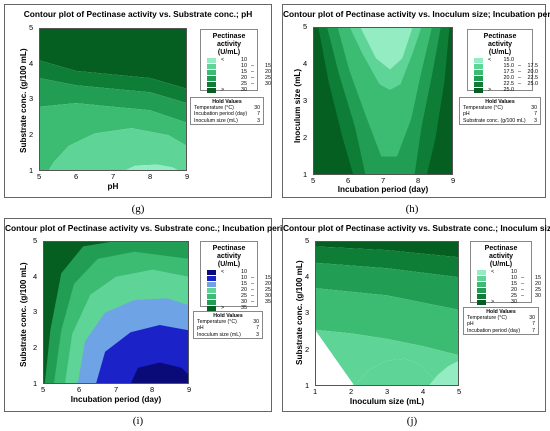 The height and width of the screenshot is (431, 550). I want to click on y-axis-label: Inoculum size (mL), so click(297, 105).